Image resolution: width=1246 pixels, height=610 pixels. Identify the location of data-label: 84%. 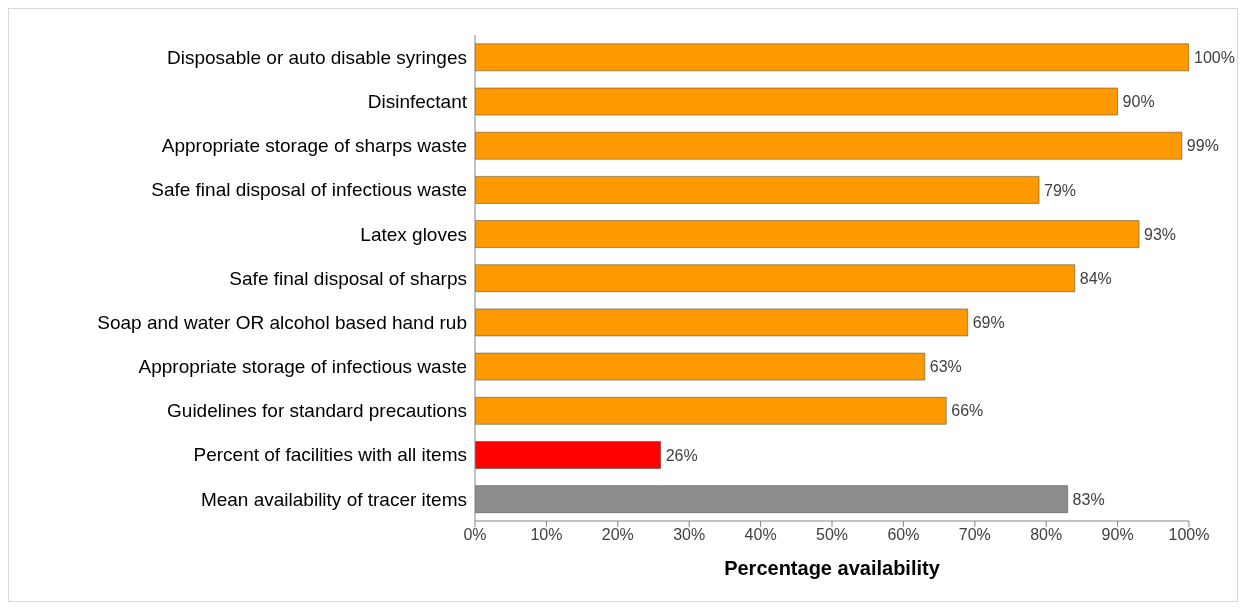
(1095, 278).